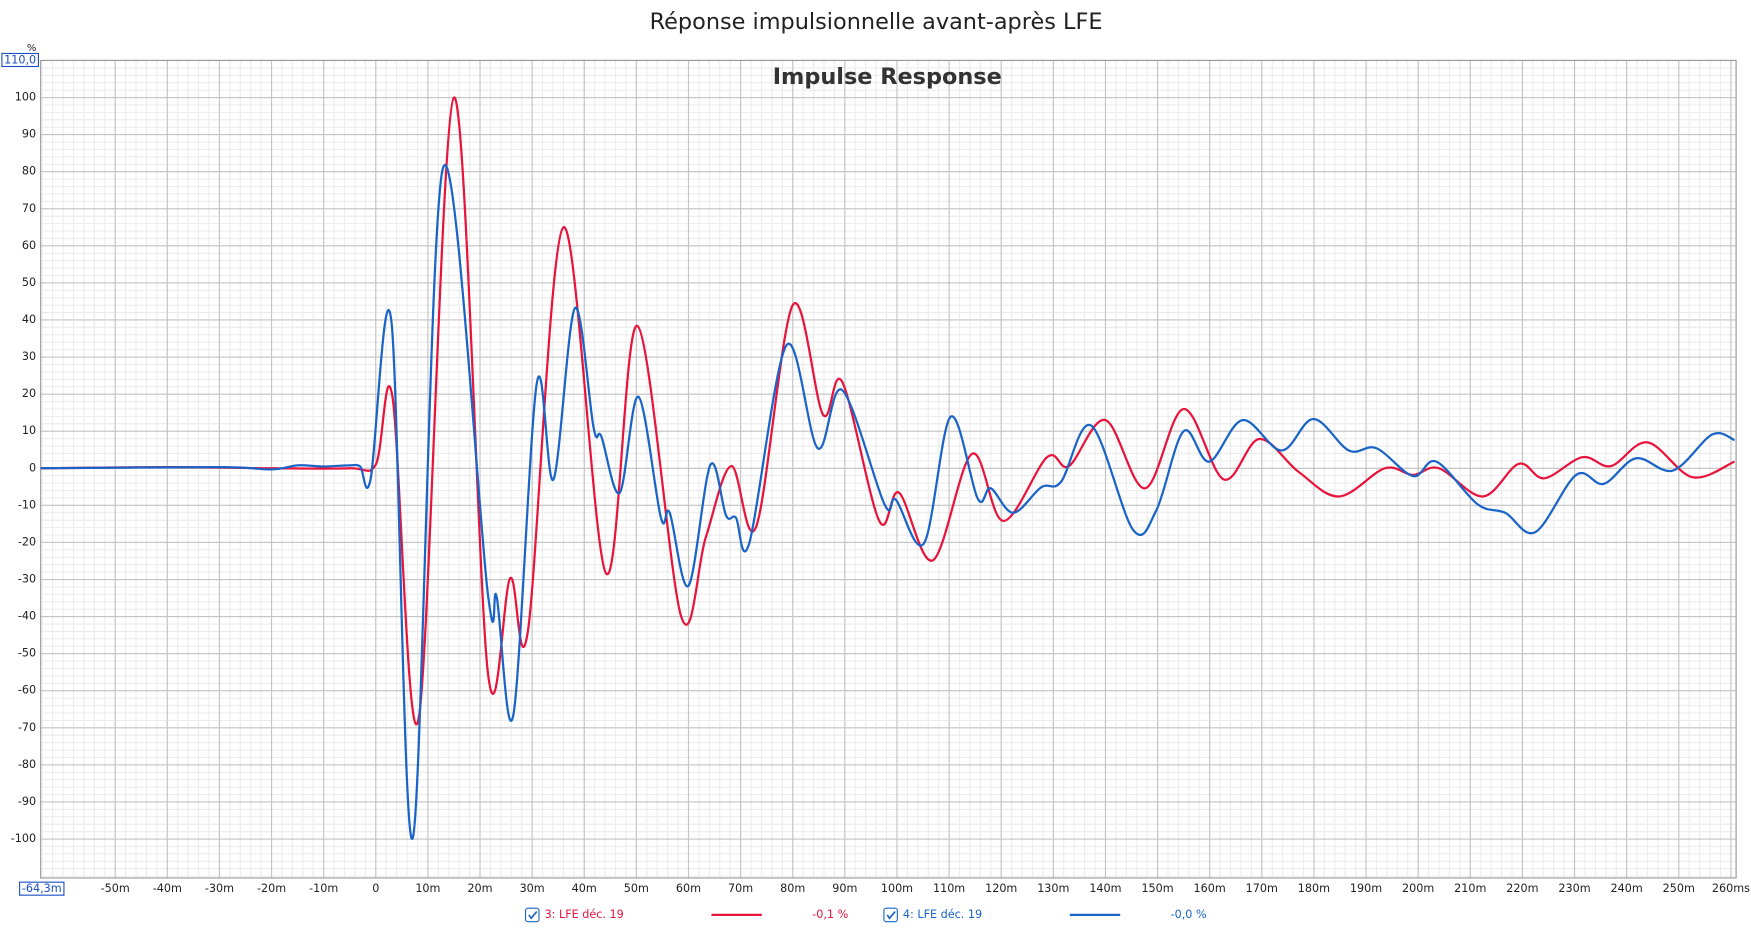 The width and height of the screenshot is (1751, 929). Describe the element at coordinates (584, 888) in the screenshot. I see `x-tick-label: 40m` at that location.